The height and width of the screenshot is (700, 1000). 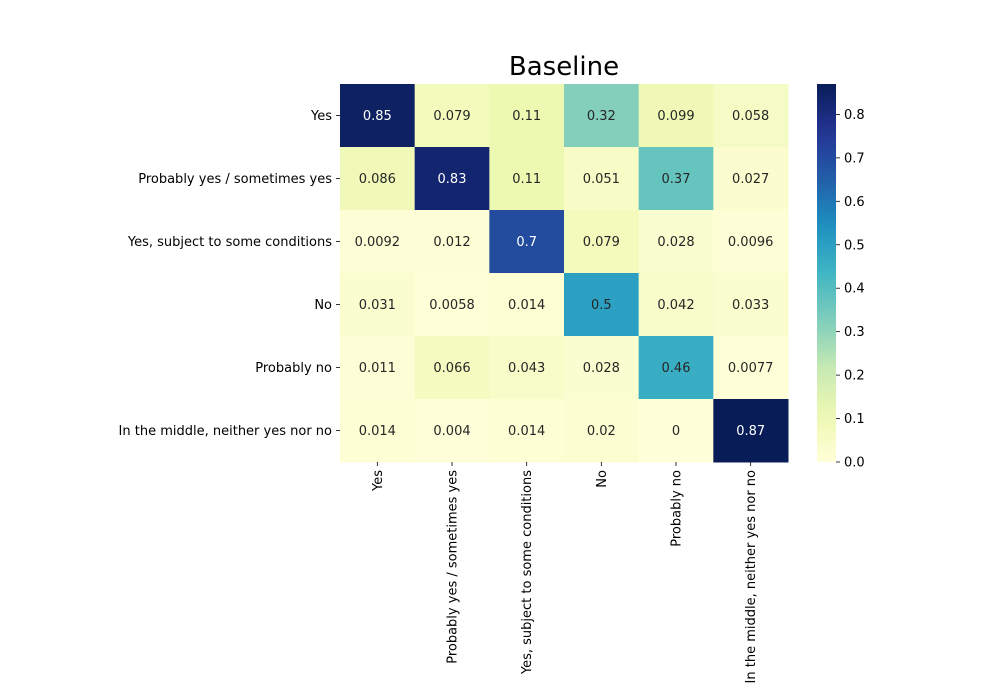 I want to click on colorbar-tick-label: 0.5, so click(x=854, y=245).